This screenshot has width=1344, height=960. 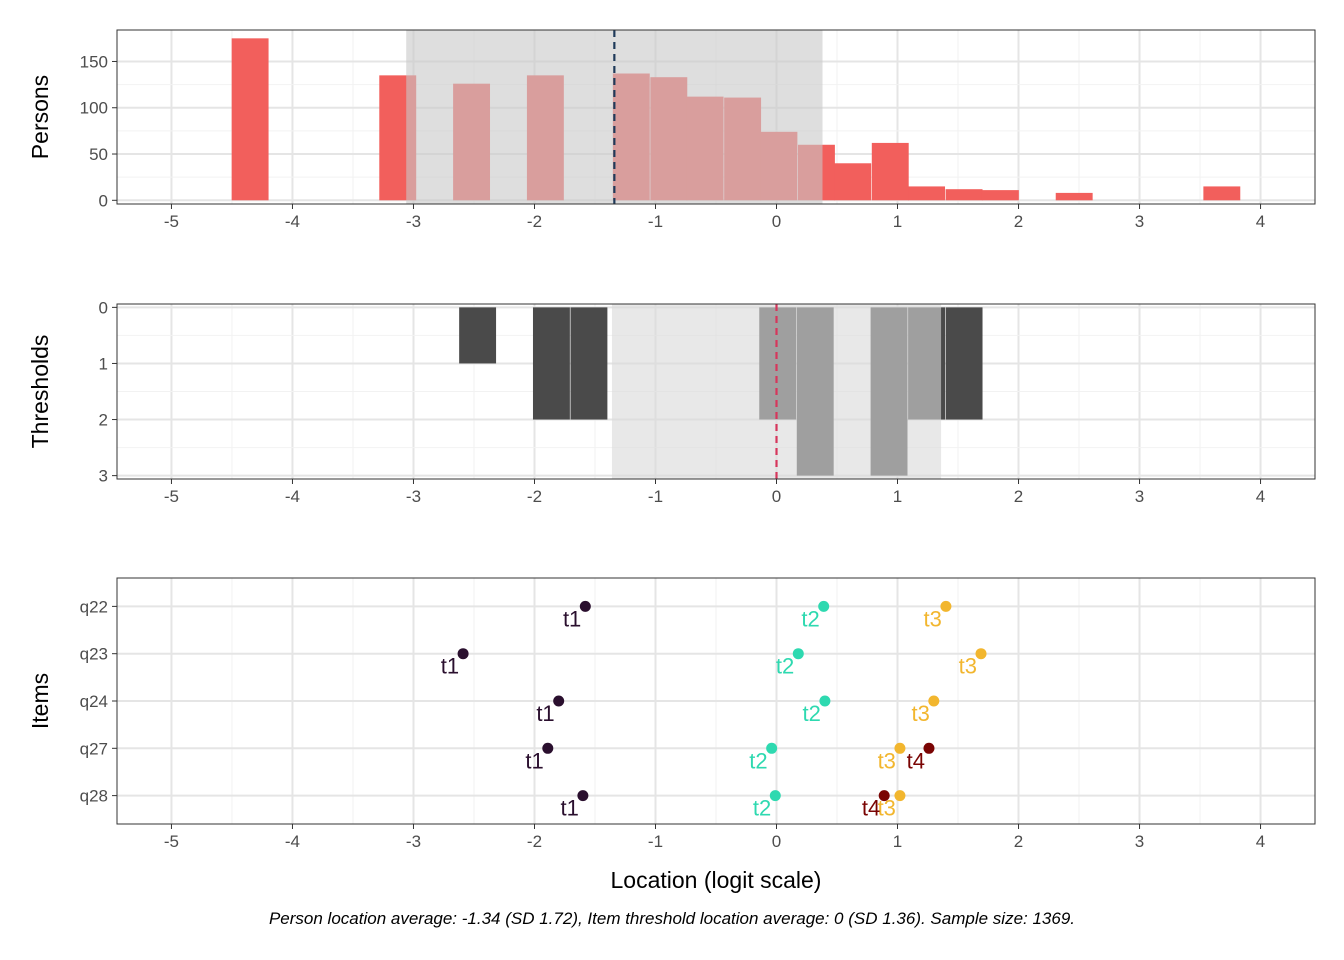 I want to click on y-tick-label: 1, so click(x=103, y=363).